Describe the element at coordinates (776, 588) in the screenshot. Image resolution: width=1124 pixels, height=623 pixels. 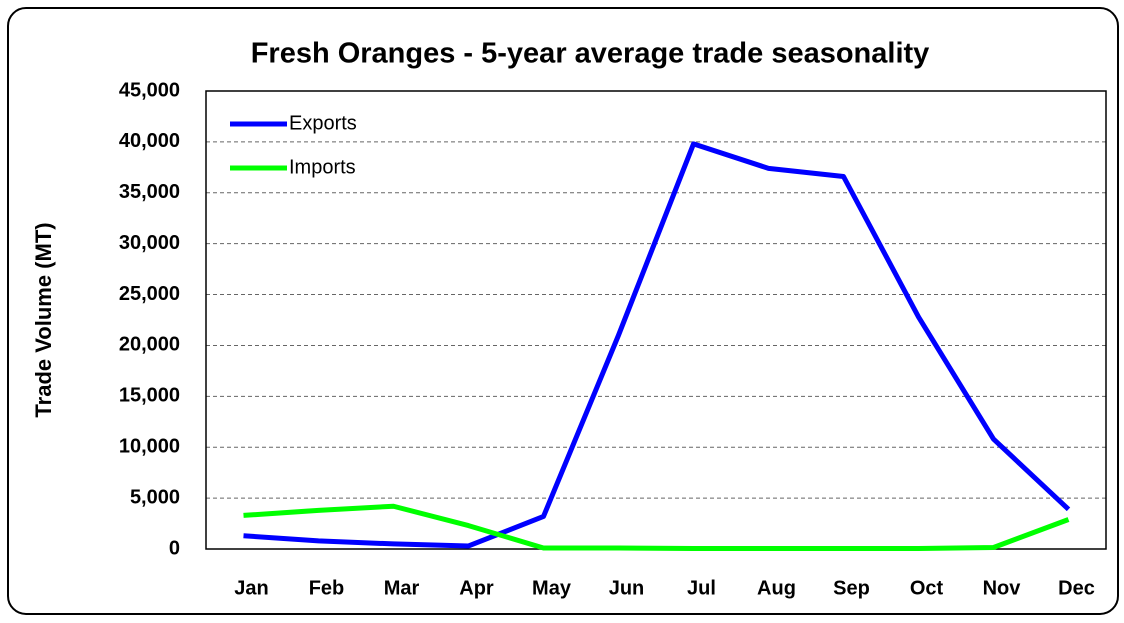
I see `x-tick-label: Aug` at that location.